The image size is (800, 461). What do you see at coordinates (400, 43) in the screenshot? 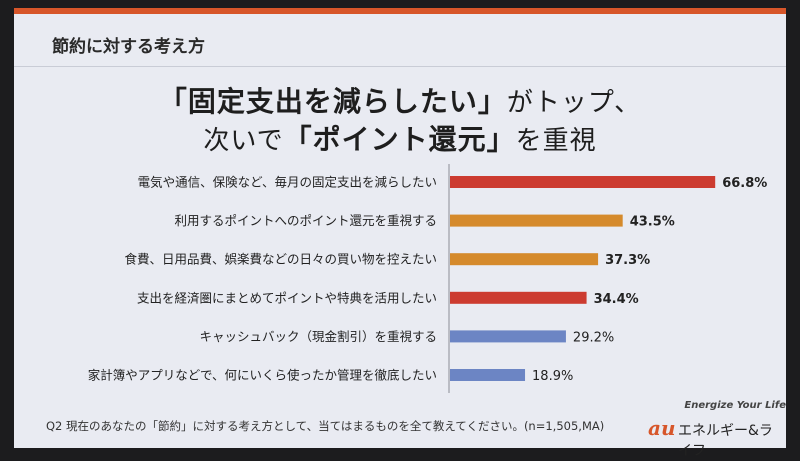
I see `slide-header: 節約に対する考え方` at bounding box center [400, 43].